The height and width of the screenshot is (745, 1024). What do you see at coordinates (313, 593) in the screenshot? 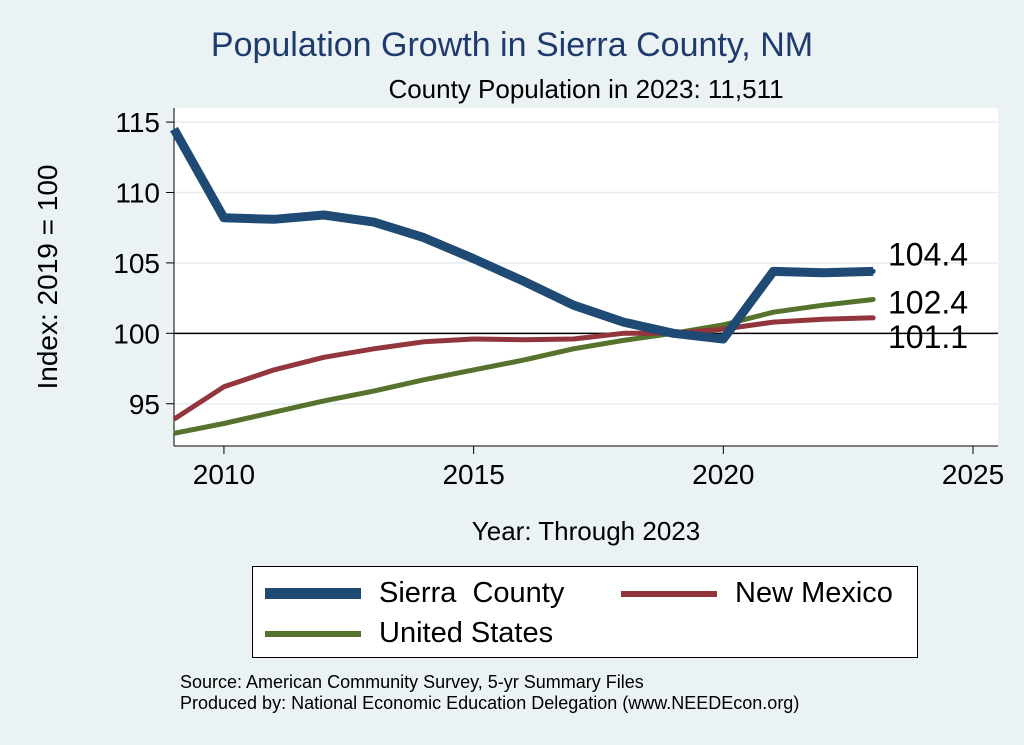
I see `legend-swatch-sierra-county` at bounding box center [313, 593].